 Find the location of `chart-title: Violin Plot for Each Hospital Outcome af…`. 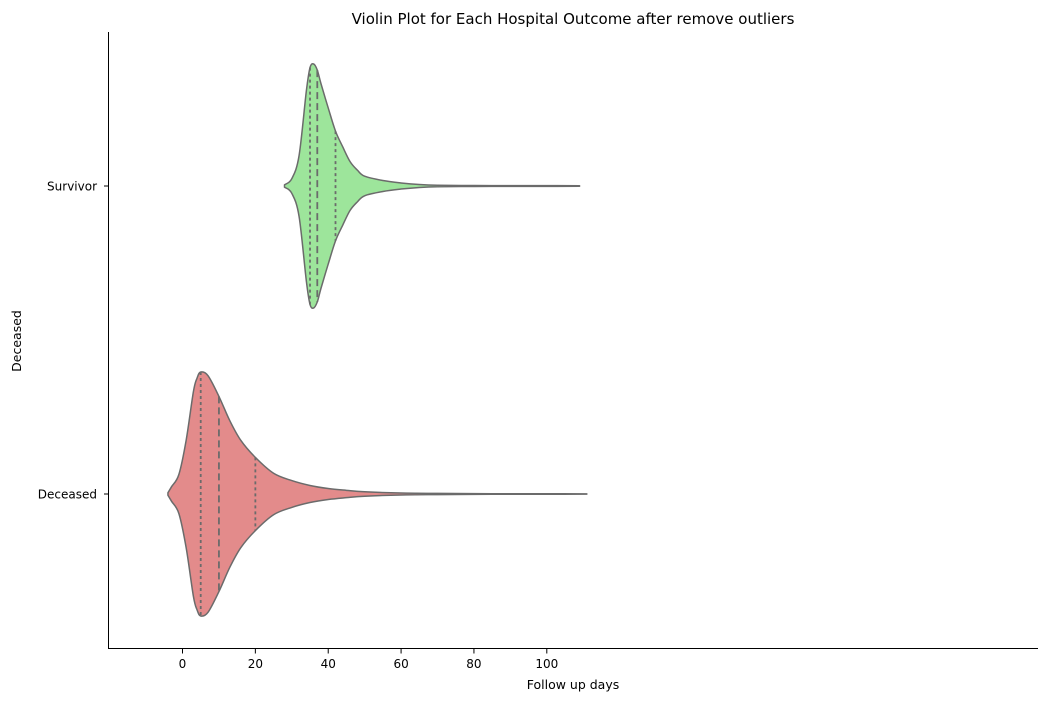

chart-title: Violin Plot for Each Hospital Outcome af… is located at coordinates (573, 19).